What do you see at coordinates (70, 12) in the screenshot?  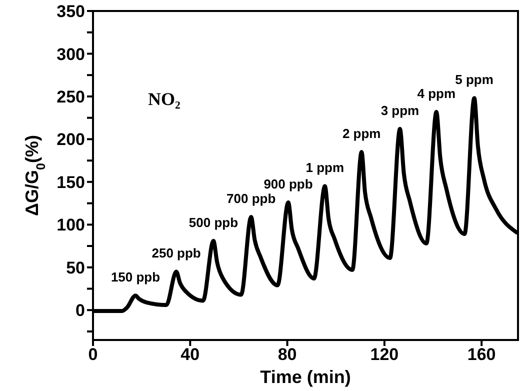 I see `y-tick-label: 350` at bounding box center [70, 12].